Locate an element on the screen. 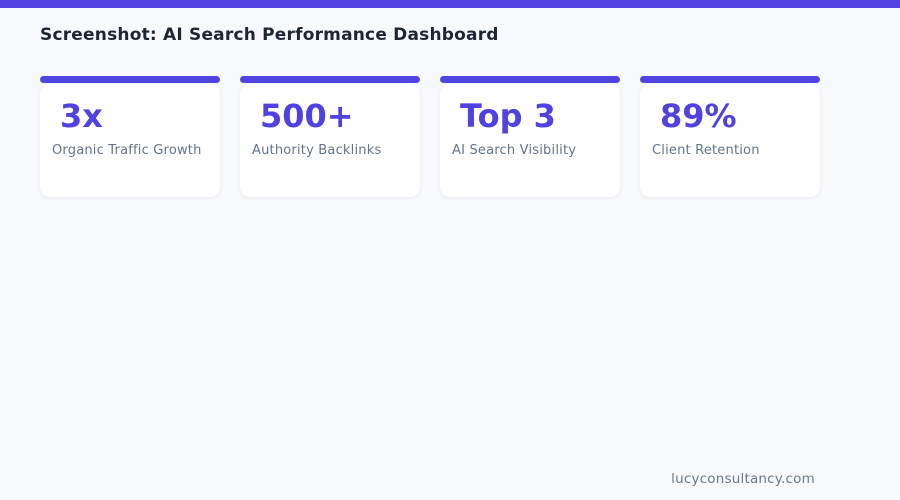 This screenshot has height=500, width=900. stat-card-organic-traffic: 3x Organic Traffic Growth is located at coordinates (130, 136).